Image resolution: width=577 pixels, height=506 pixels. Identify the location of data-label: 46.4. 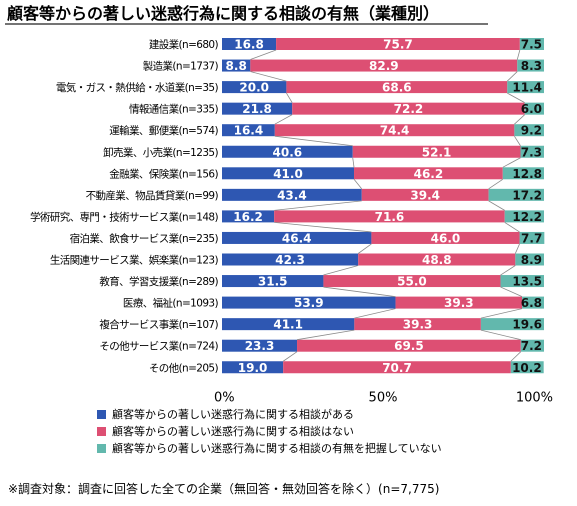
(297, 238).